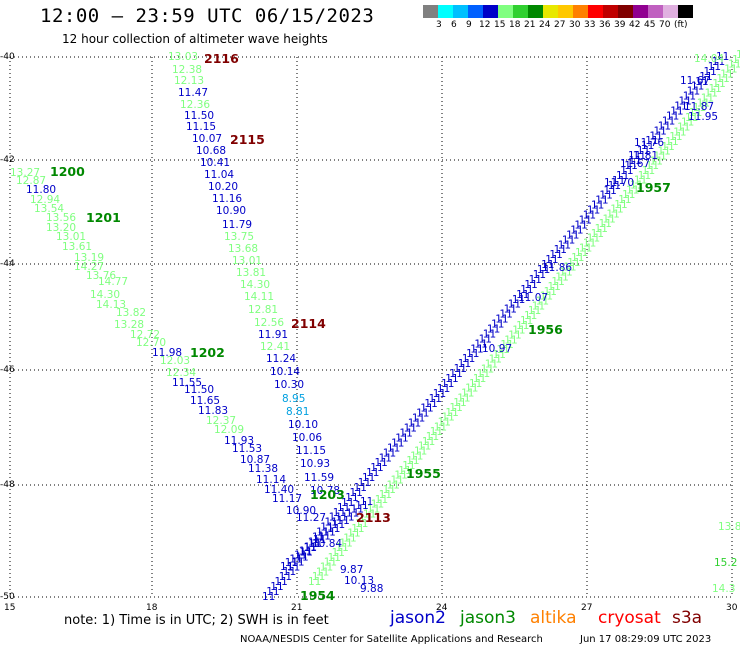  What do you see at coordinates (557, 268) in the screenshot?
I see `observation-label: 11.86` at bounding box center [557, 268].